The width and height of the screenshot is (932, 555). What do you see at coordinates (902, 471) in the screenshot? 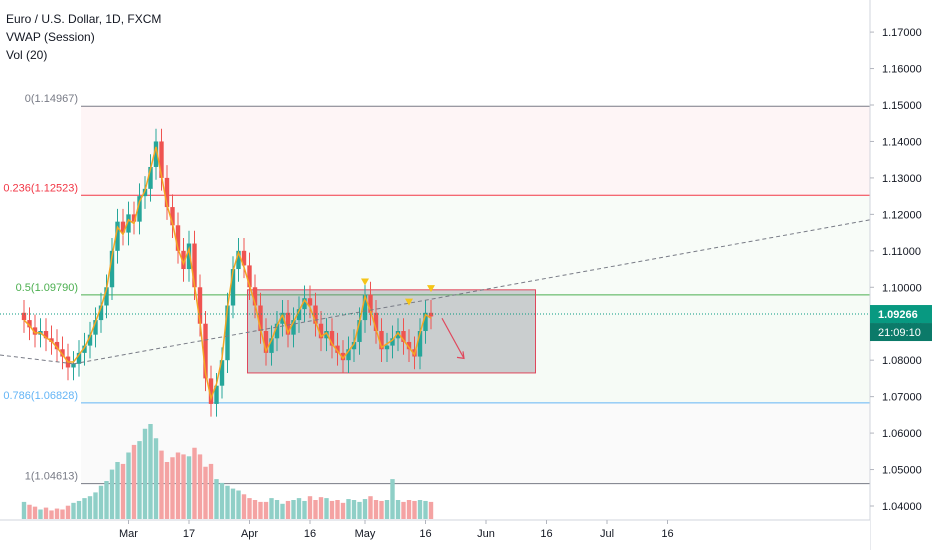
I see `price-tick-label: 1.05000` at bounding box center [902, 471].